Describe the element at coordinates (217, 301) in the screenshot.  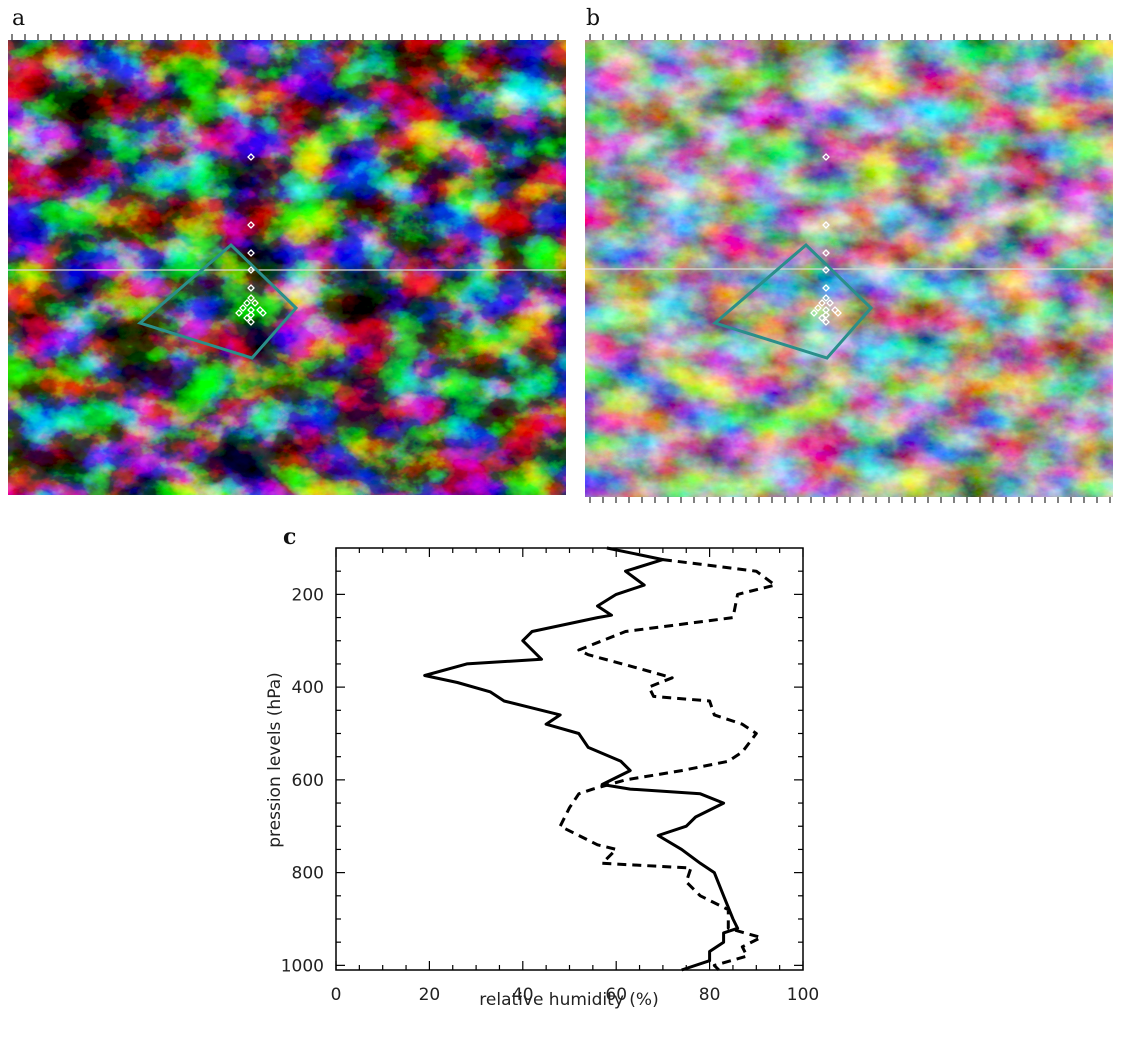
I see `region-outline-a` at that location.